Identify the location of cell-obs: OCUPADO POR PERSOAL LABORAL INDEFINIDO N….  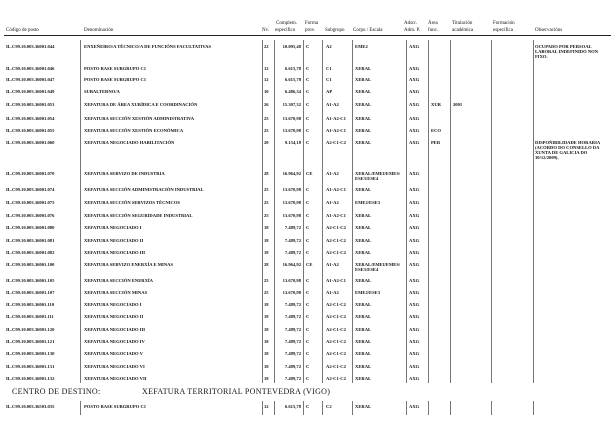
(567, 51).